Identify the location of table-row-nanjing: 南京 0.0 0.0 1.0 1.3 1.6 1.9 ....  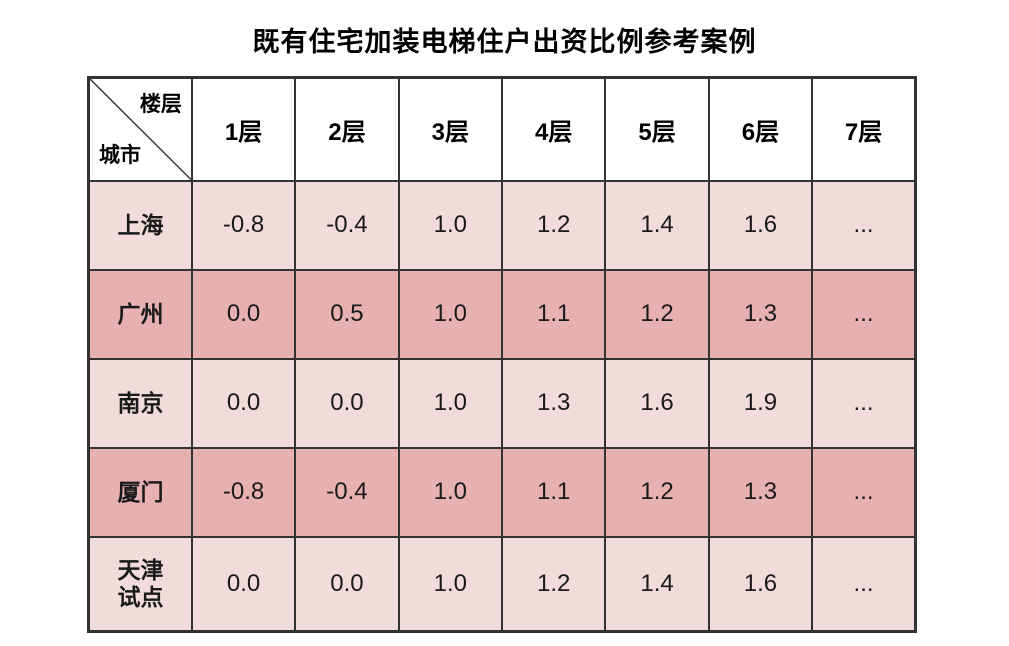
(502, 403).